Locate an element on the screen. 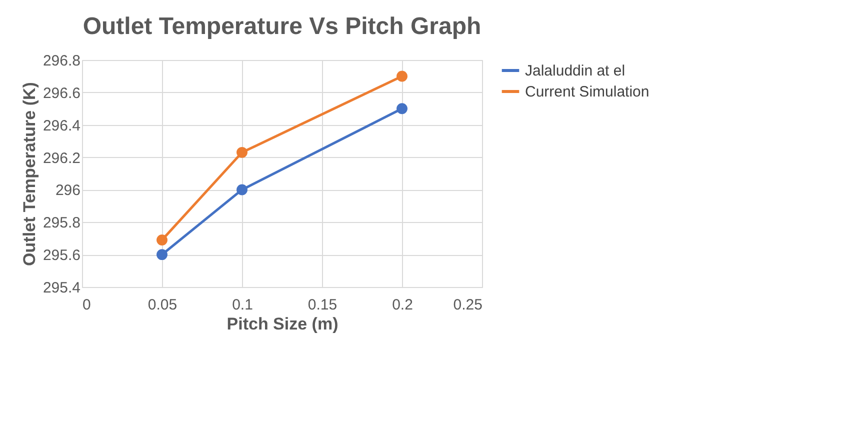 The width and height of the screenshot is (852, 448). legend-label: Jalaluddin at el is located at coordinates (575, 71).